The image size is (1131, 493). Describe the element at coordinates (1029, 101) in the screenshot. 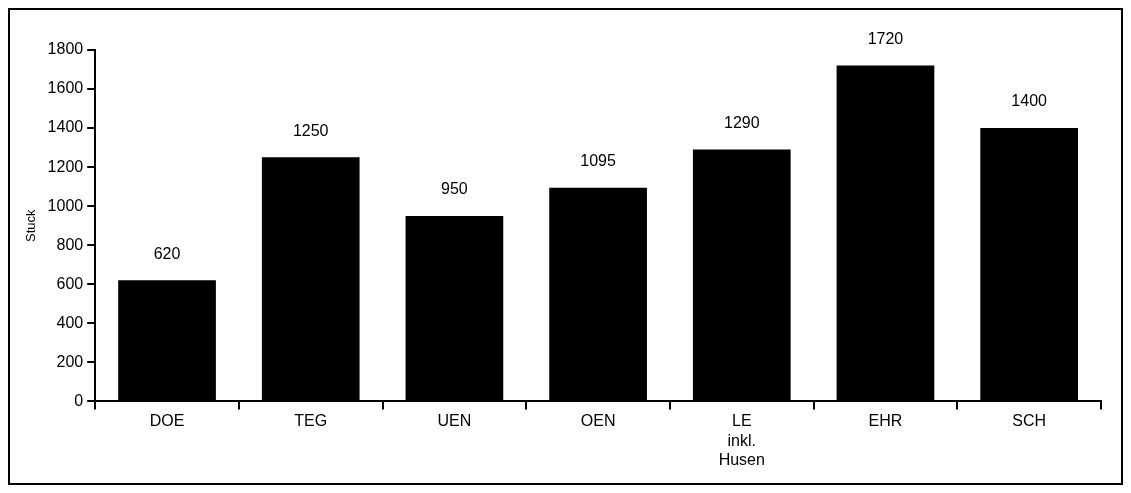

I see `data-label: 1400` at that location.